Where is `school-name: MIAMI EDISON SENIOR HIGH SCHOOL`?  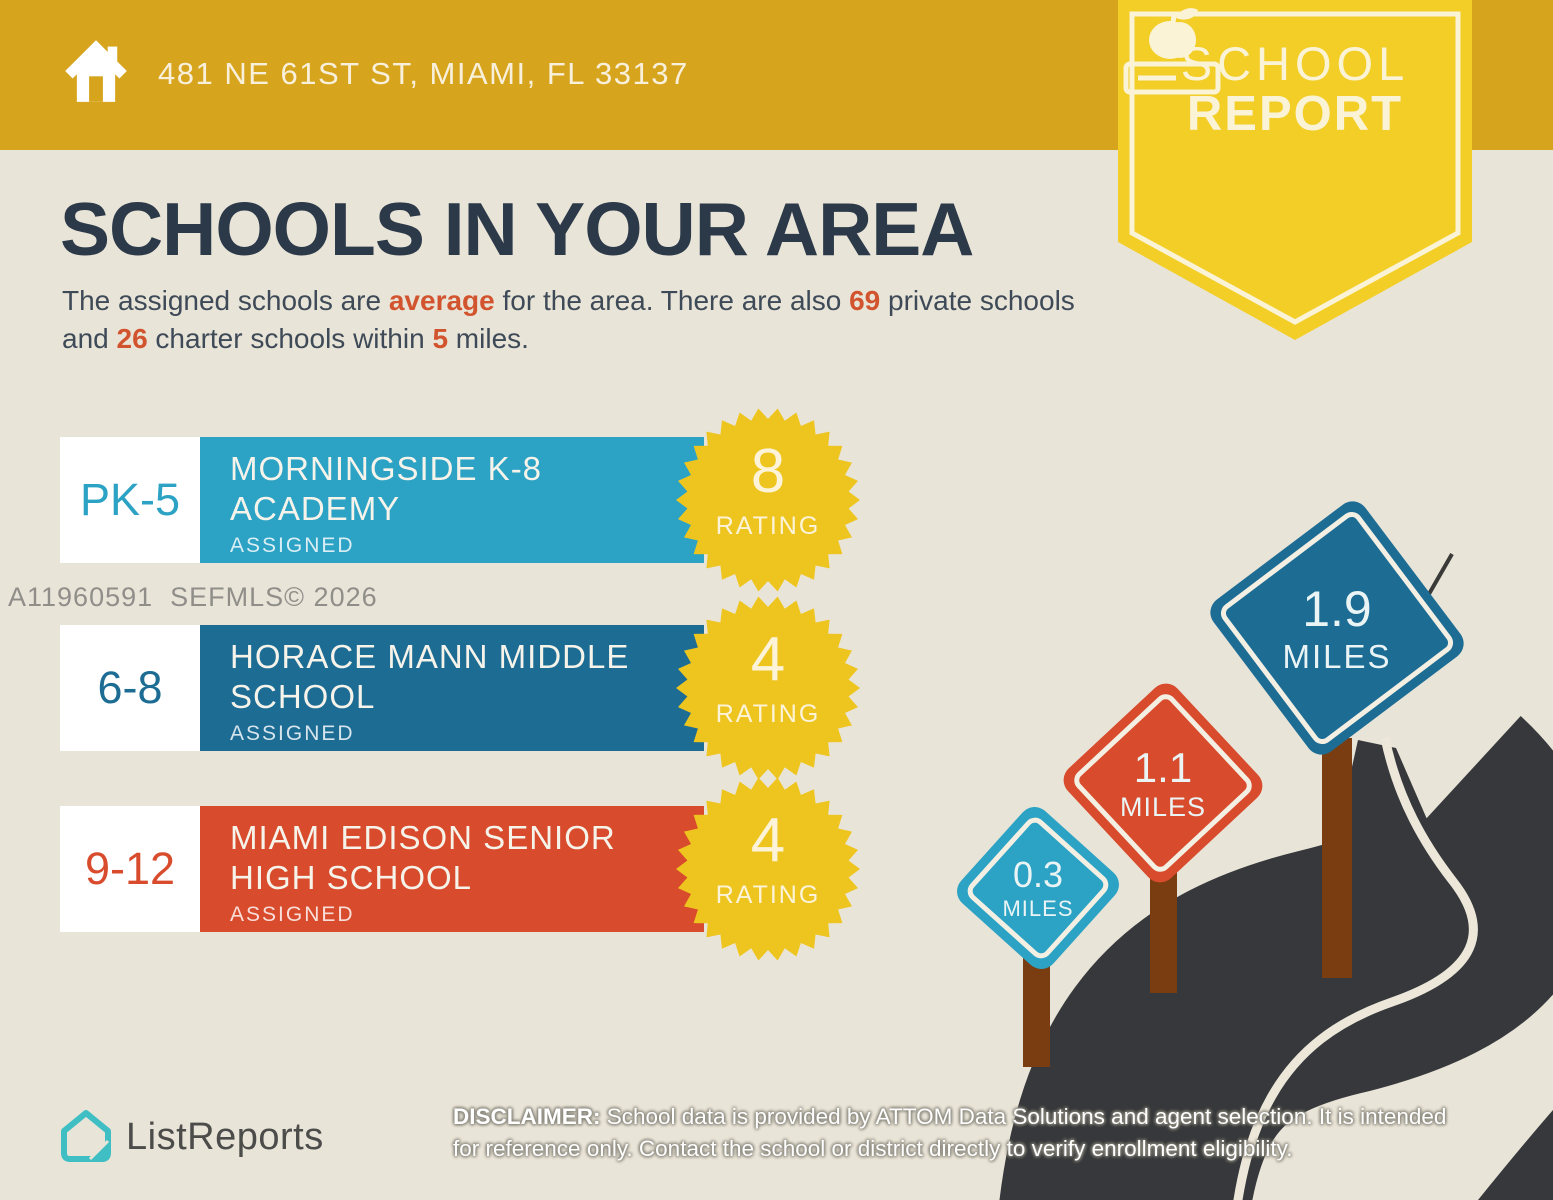
school-name: MIAMI EDISON SENIOR HIGH SCHOOL is located at coordinates (423, 857).